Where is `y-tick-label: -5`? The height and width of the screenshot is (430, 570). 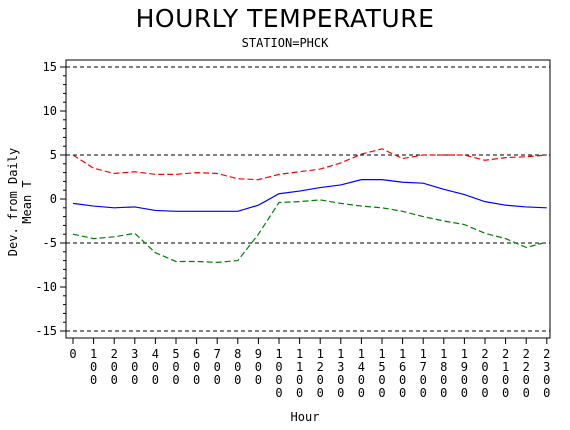 y-tick-label: -5 is located at coordinates (50, 243).